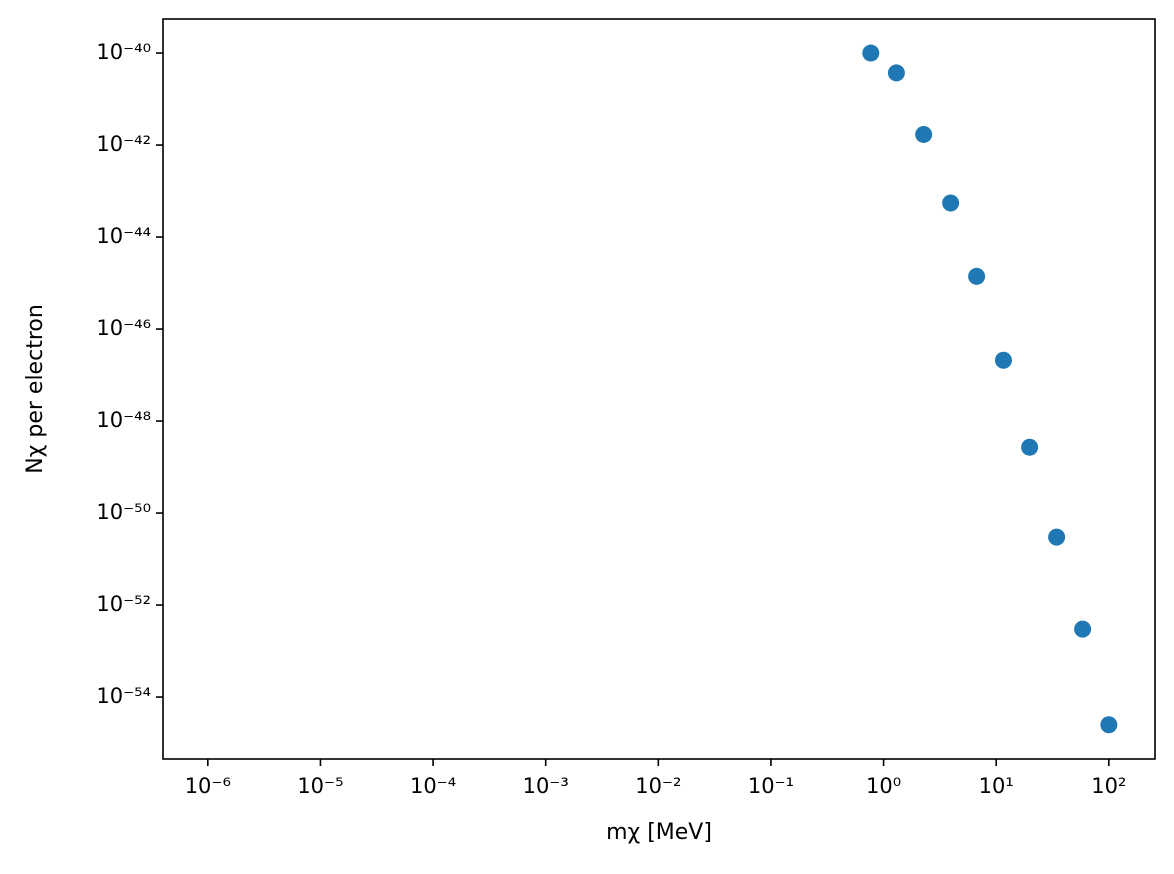 Image resolution: width=1174 pixels, height=874 pixels. I want to click on x-tick-label: 10⁰, so click(883, 786).